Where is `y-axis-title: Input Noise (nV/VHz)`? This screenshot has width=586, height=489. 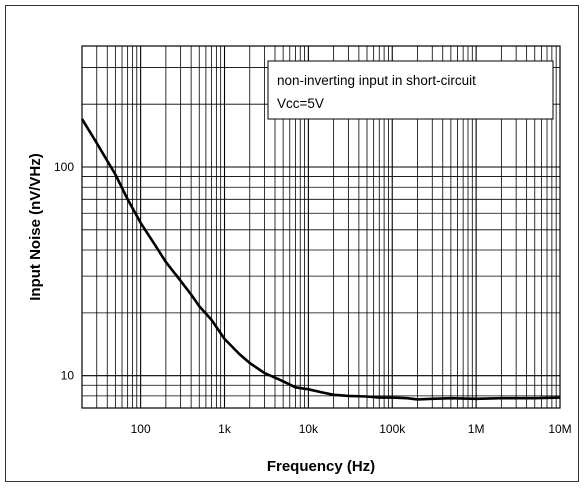 y-axis-title: Input Noise (nV/VHz) is located at coordinates (35, 227).